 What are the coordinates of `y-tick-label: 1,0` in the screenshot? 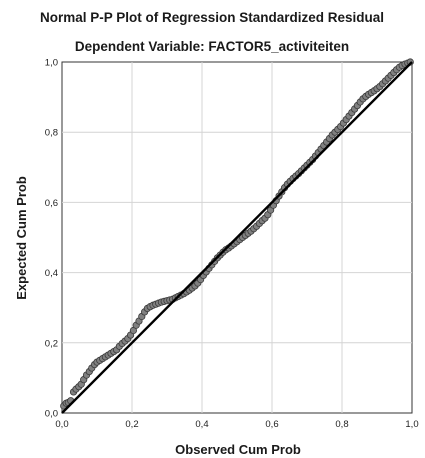 It's located at (51, 63).